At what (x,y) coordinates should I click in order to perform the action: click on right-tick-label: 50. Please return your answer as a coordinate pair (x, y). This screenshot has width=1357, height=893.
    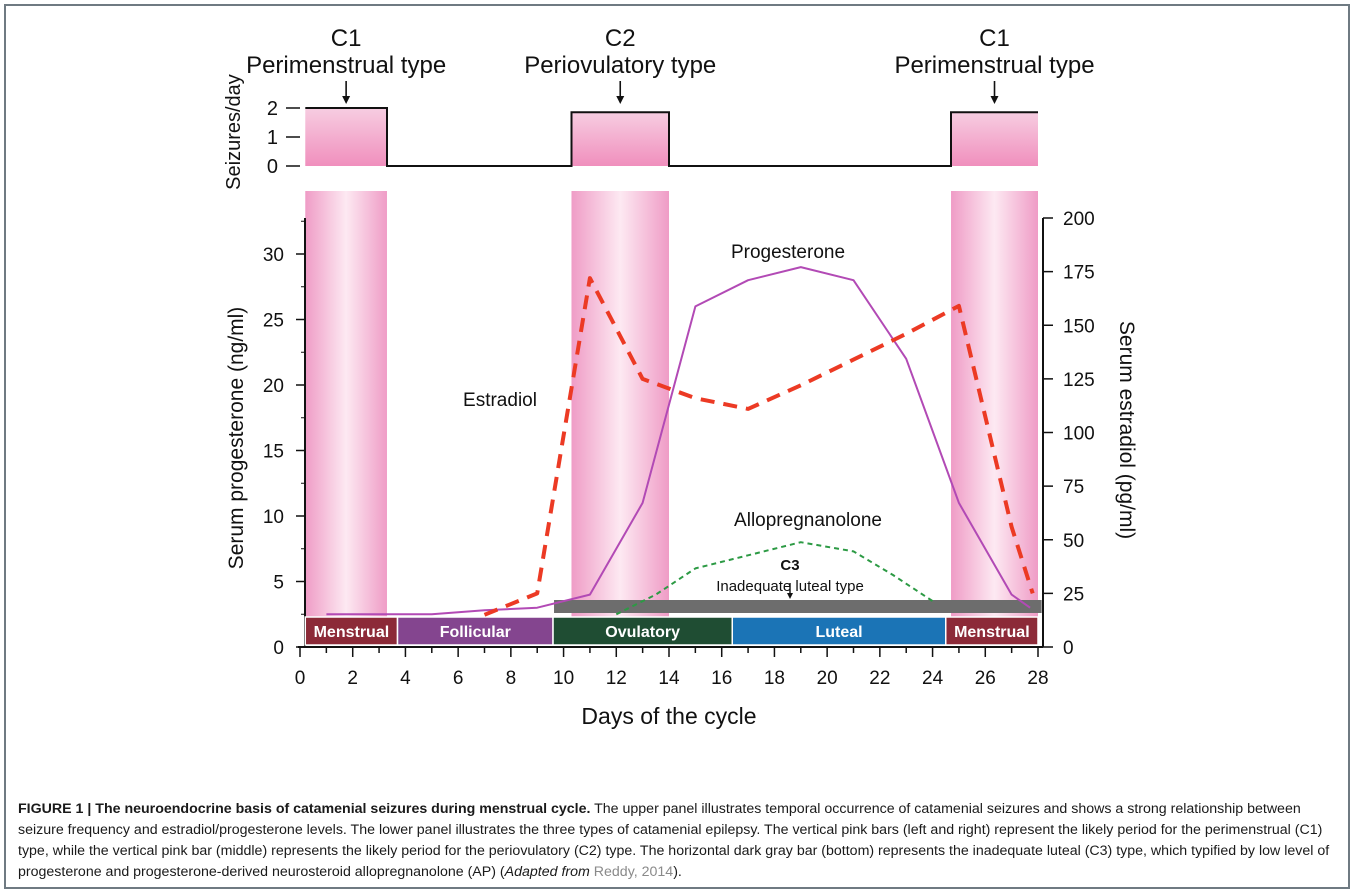
    Looking at the image, I should click on (1073, 541).